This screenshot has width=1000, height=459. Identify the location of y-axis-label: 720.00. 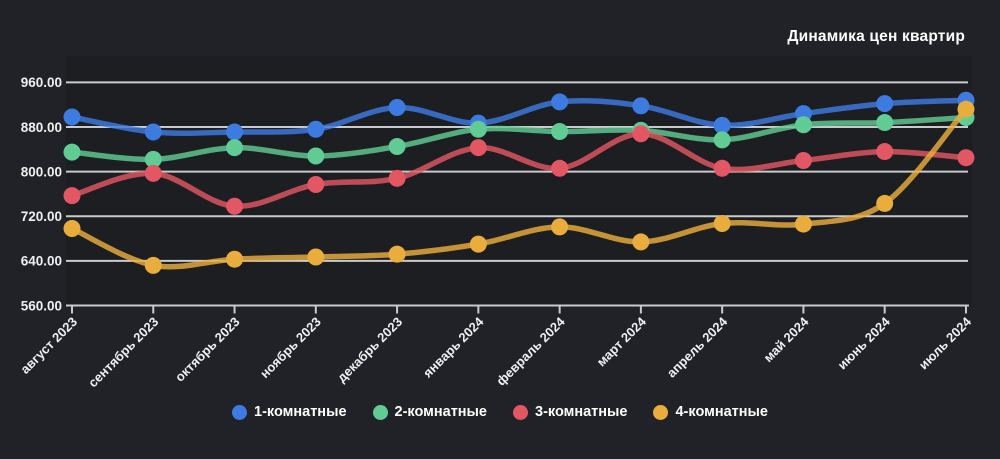
(41, 216).